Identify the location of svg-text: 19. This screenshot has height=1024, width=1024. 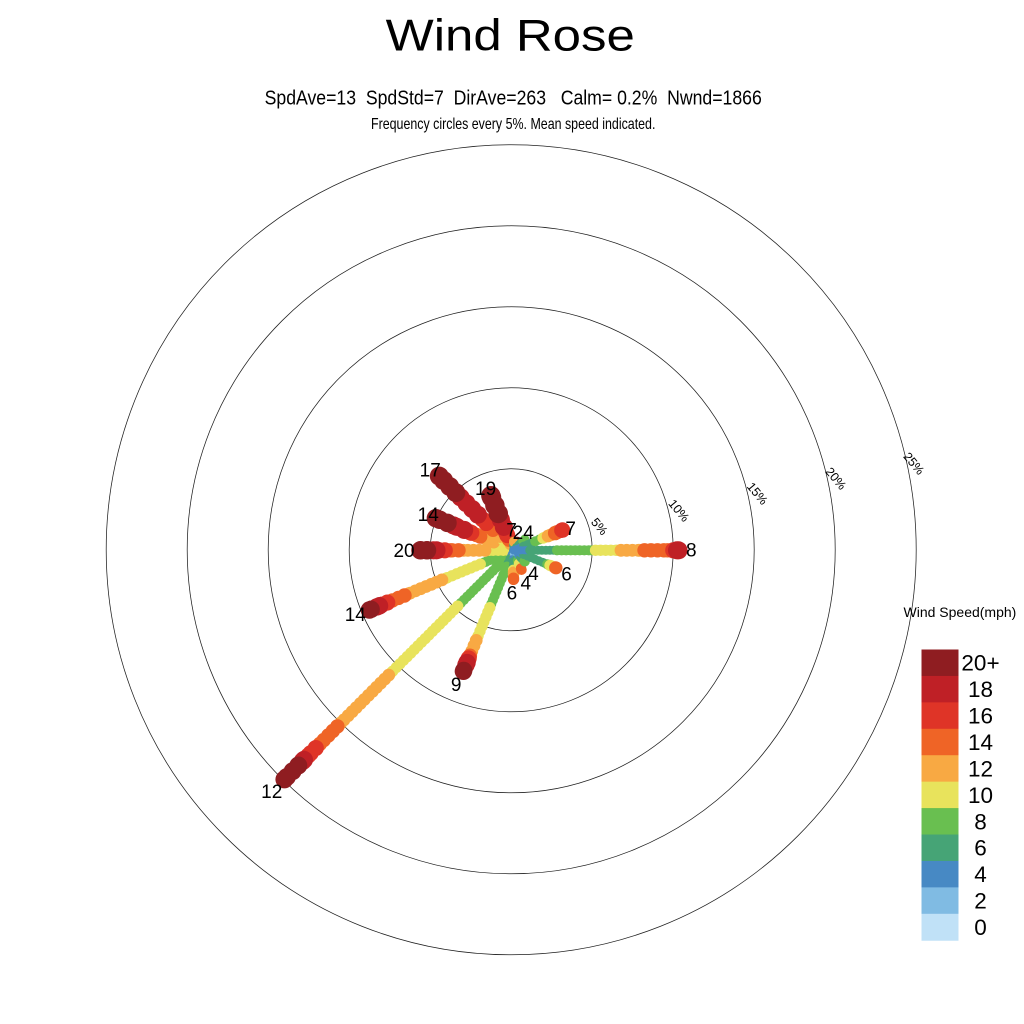
(485, 489).